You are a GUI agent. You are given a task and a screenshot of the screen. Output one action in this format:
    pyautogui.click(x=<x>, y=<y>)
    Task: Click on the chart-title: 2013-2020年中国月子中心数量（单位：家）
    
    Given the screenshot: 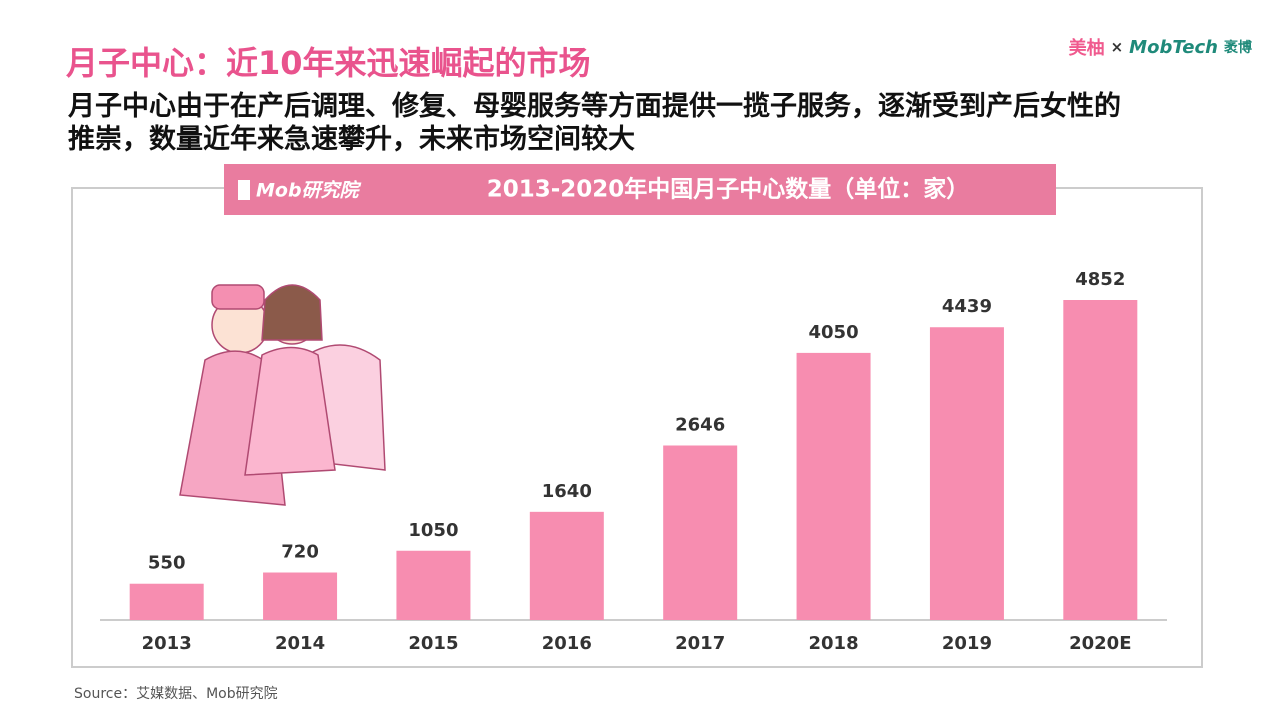 What is the action you would take?
    pyautogui.click(x=728, y=189)
    